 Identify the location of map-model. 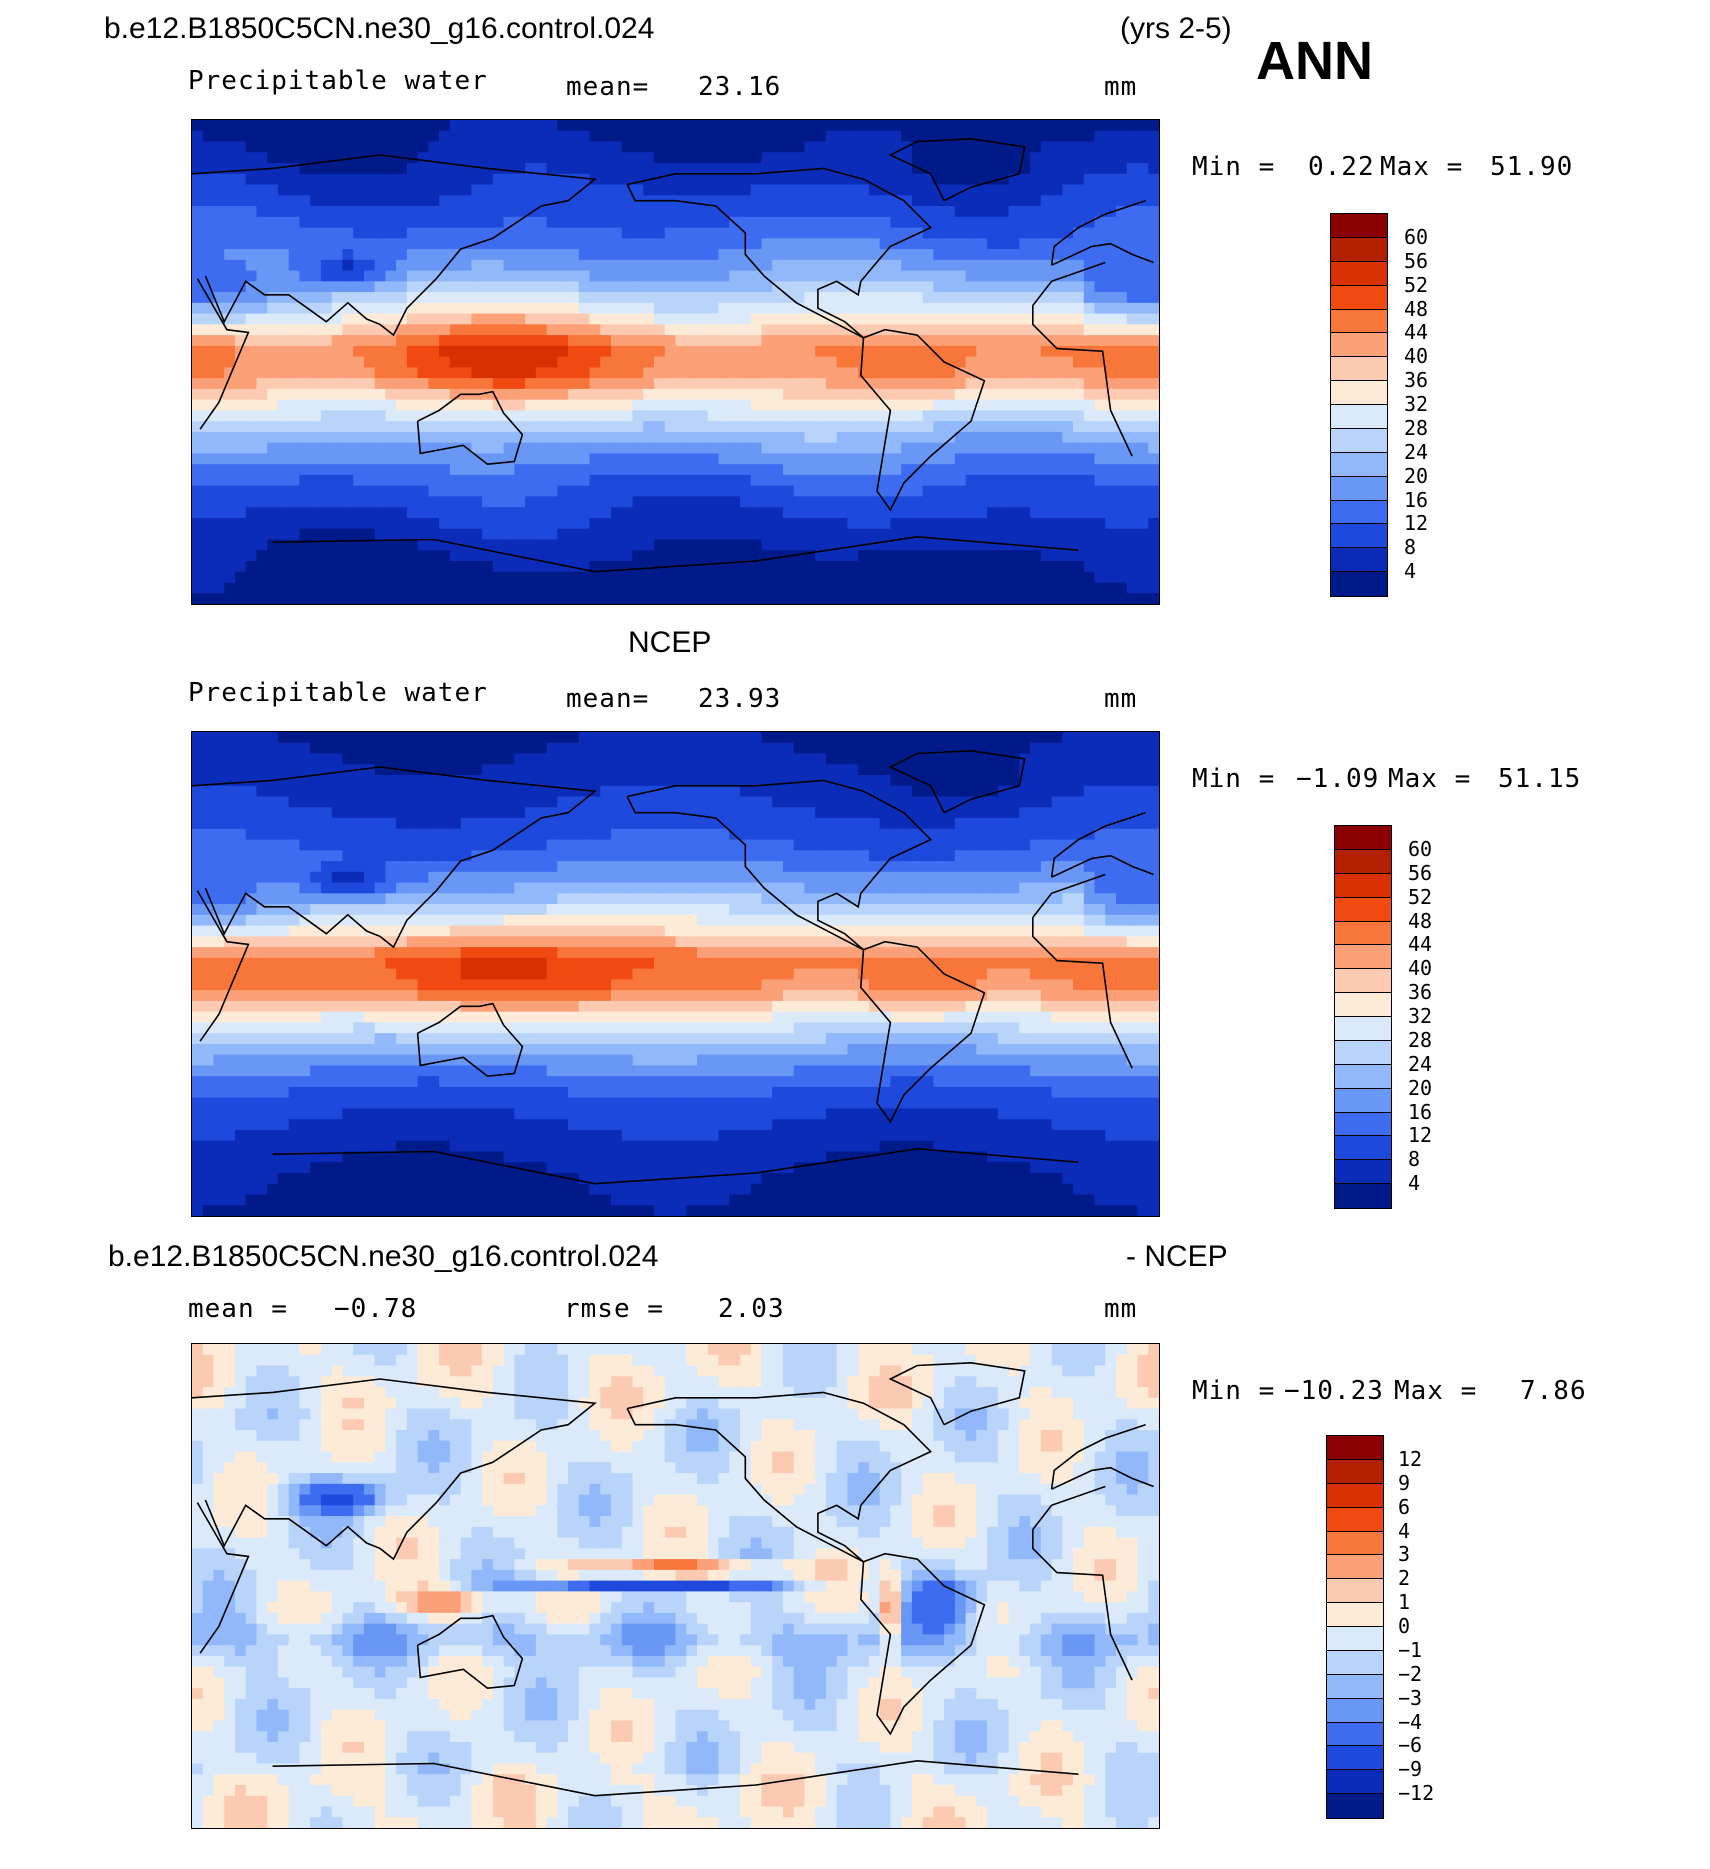
(675, 362).